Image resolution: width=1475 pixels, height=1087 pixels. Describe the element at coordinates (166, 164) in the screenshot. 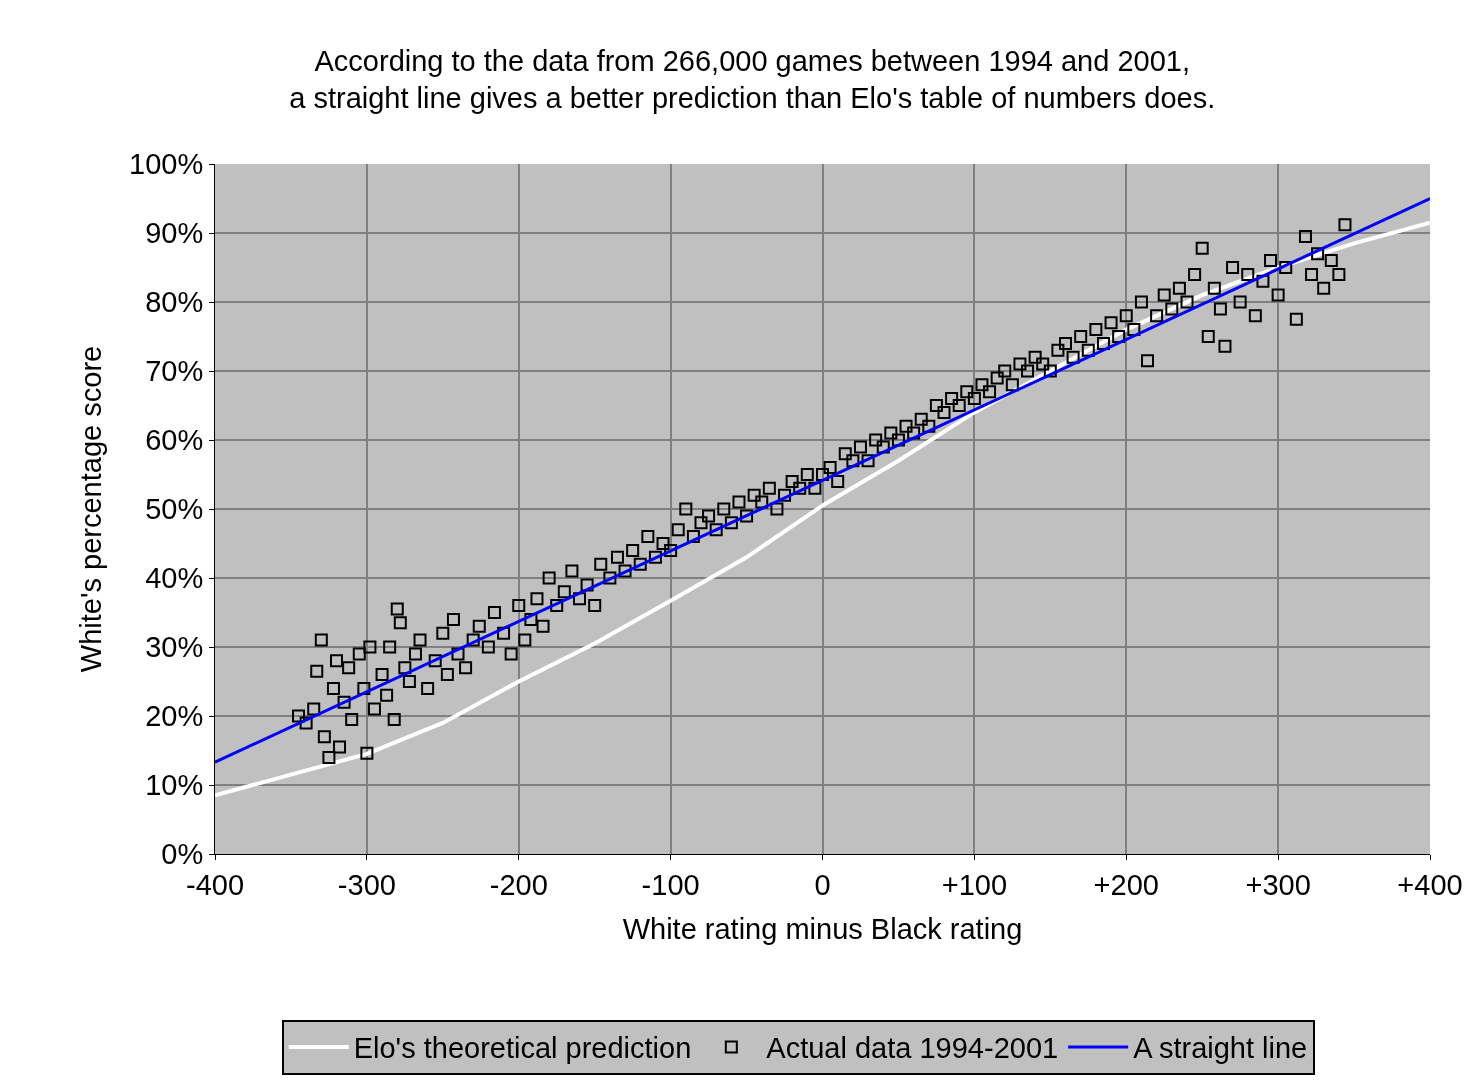

I see `y-tick-label: 100%` at that location.